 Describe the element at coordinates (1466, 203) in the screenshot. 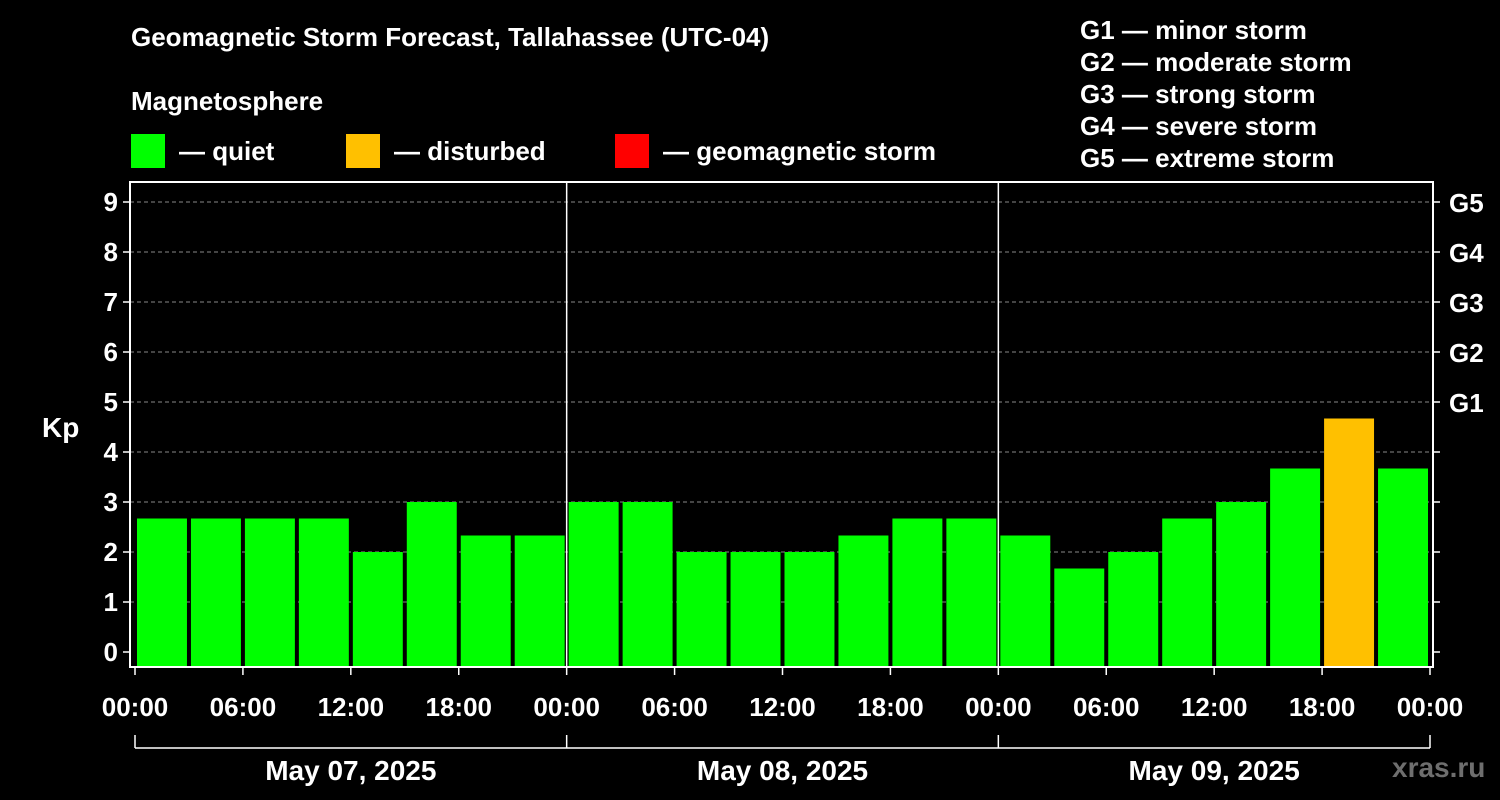

I see `storm-level-label: G5` at that location.